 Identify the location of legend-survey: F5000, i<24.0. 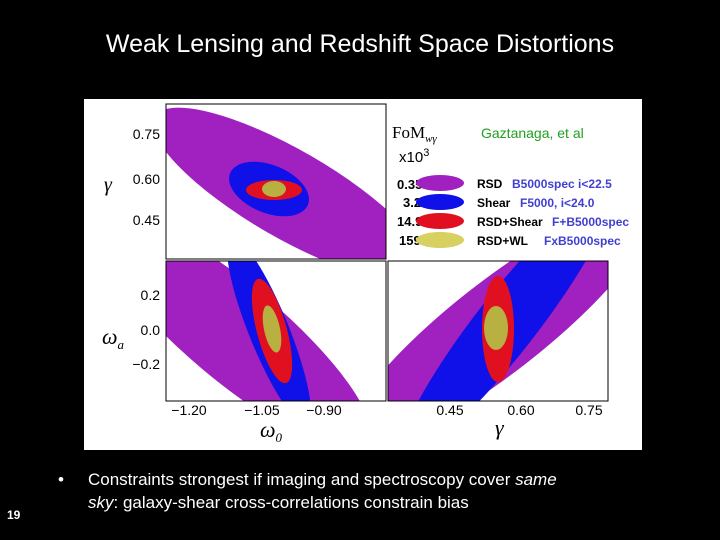
(557, 203).